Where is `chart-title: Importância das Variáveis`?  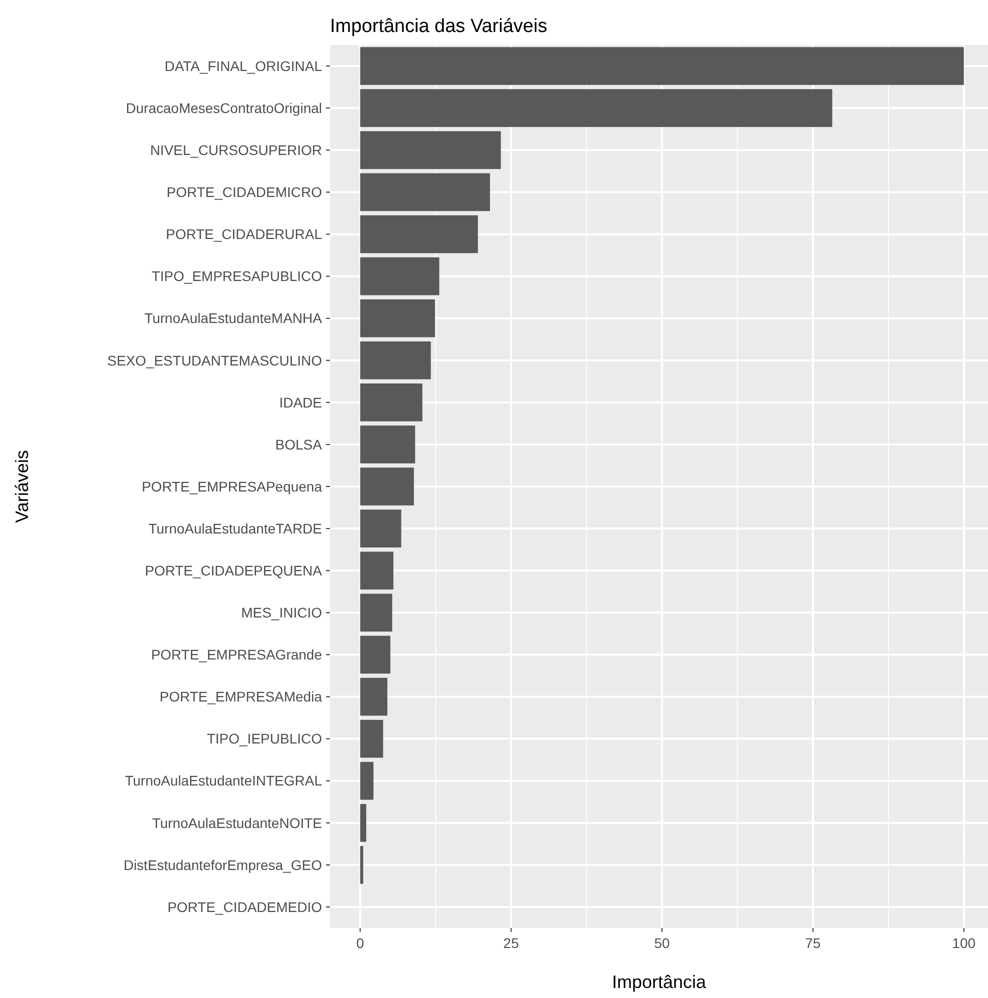
chart-title: Importância das Variáveis is located at coordinates (439, 26).